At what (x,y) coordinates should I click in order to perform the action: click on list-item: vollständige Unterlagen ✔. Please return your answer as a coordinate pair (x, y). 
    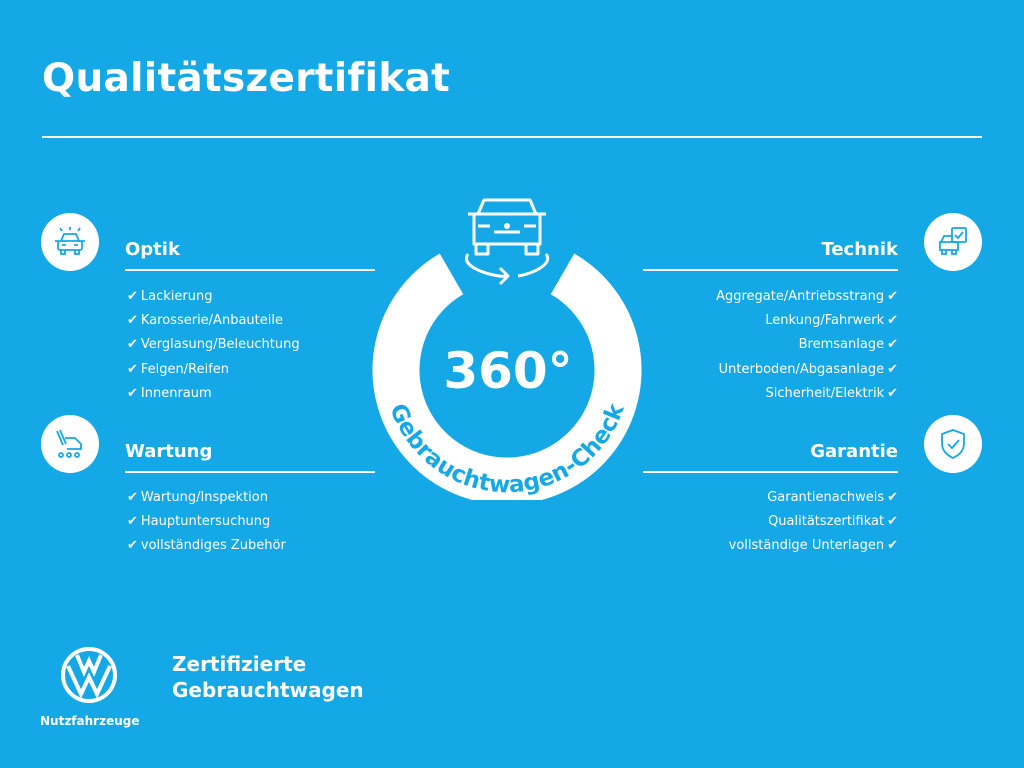
    Looking at the image, I should click on (815, 546).